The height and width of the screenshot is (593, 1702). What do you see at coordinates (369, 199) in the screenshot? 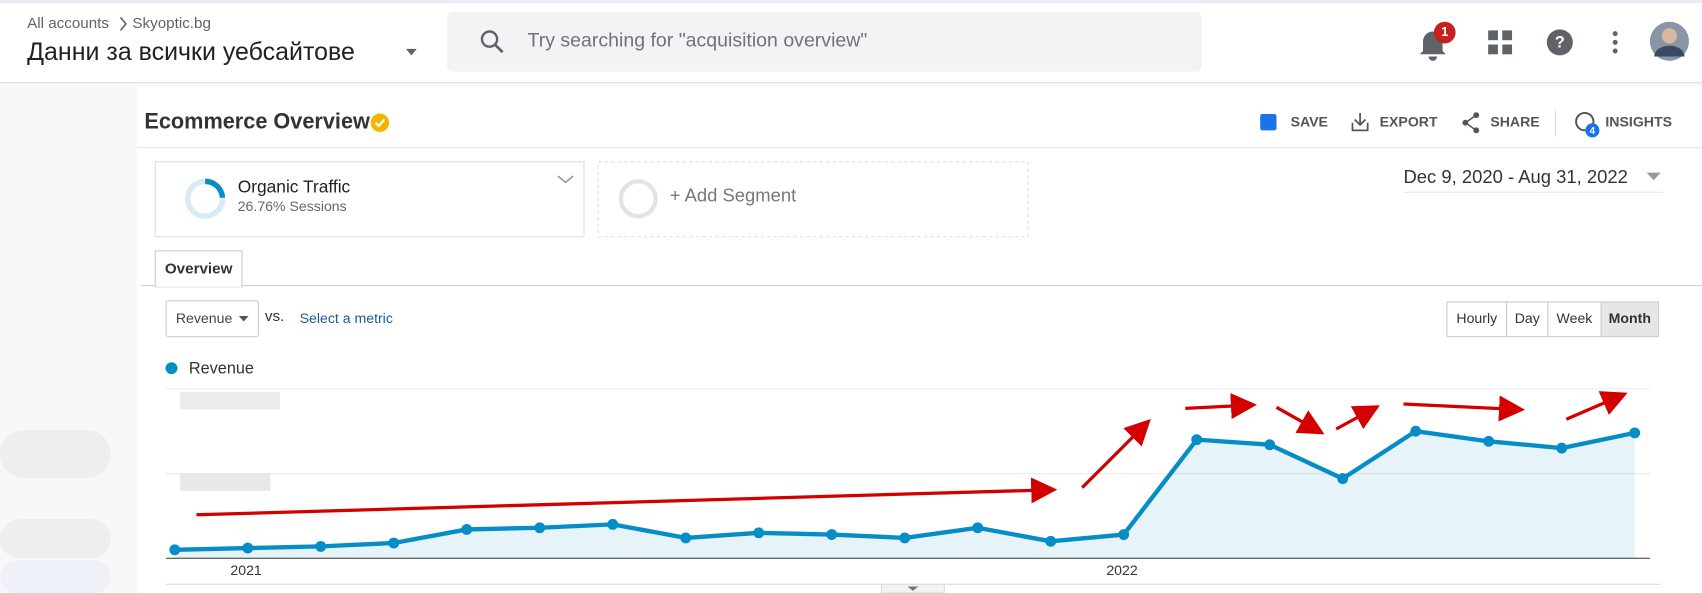
I see `segment-card` at bounding box center [369, 199].